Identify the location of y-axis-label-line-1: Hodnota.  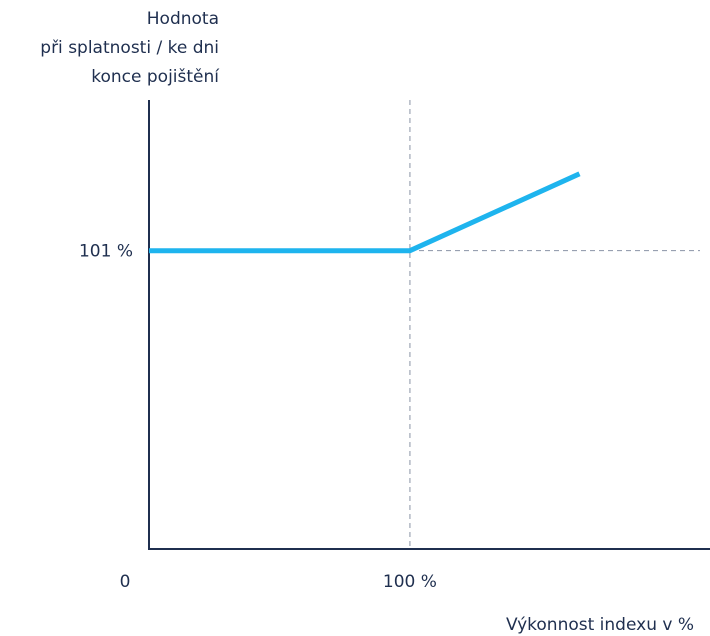
(183, 19).